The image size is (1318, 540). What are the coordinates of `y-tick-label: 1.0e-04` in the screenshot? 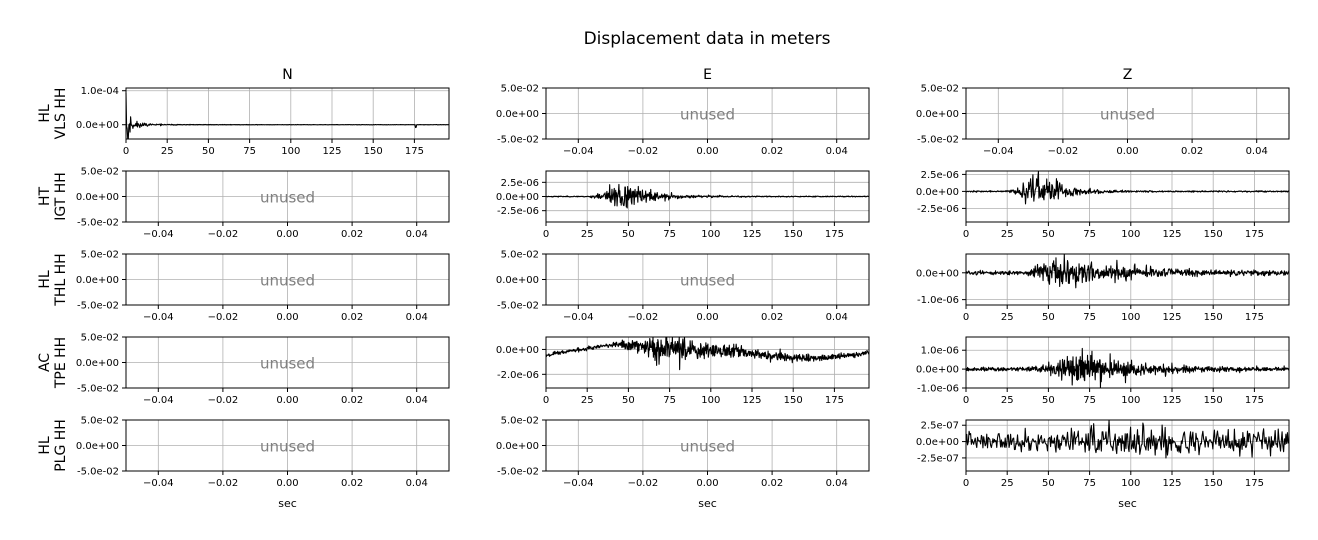 It's located at (100, 91).